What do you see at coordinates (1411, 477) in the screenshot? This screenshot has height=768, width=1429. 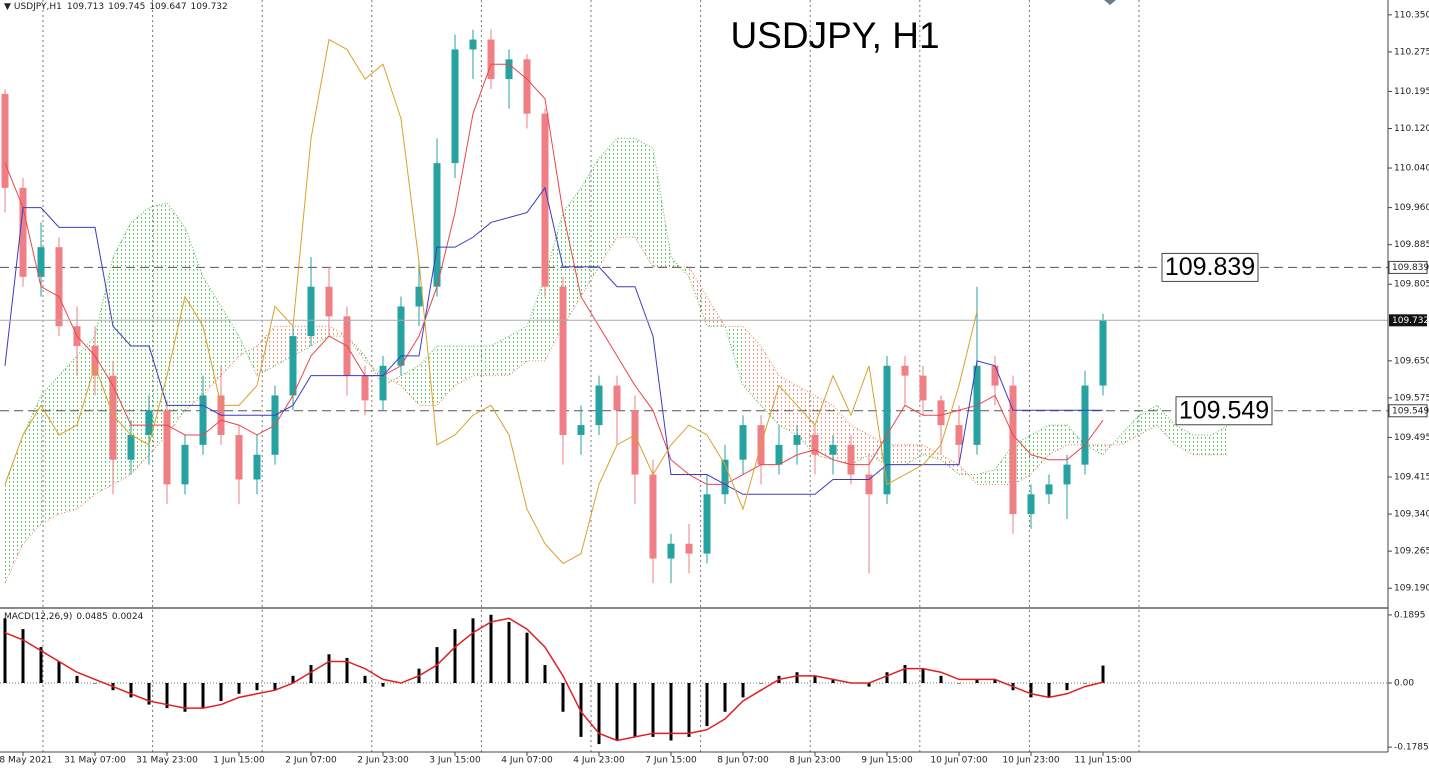 I see `y-tick-label: 109.415` at bounding box center [1411, 477].